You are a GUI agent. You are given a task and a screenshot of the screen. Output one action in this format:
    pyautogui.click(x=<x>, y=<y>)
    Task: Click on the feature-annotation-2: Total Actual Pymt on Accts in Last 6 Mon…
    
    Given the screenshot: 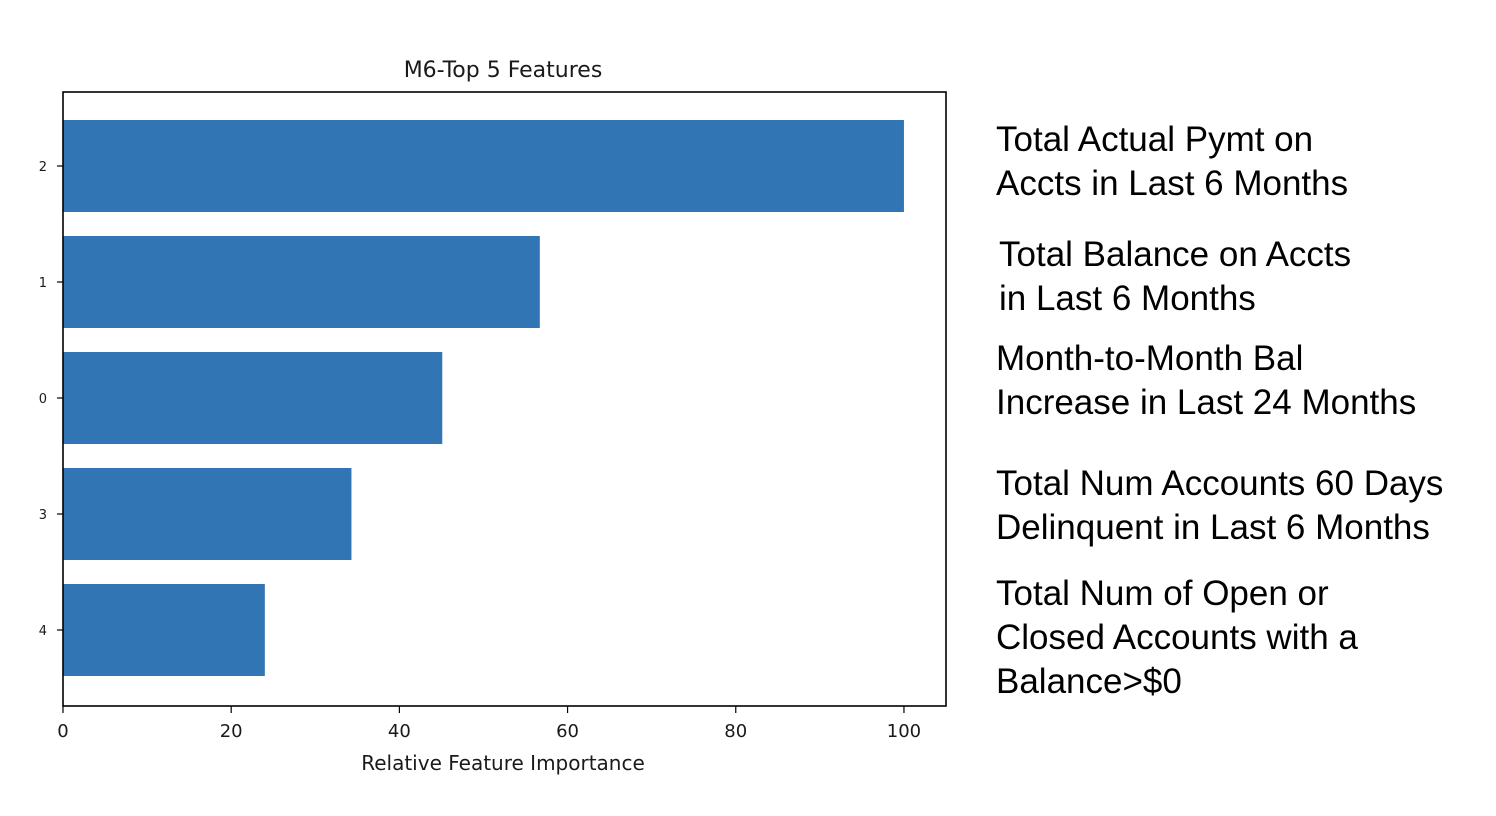 What is the action you would take?
    pyautogui.click(x=1172, y=162)
    